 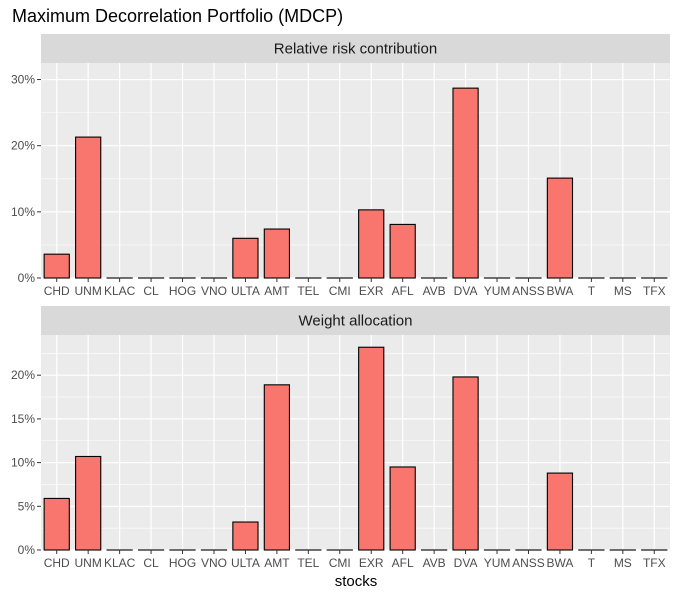 I want to click on y-tick-label: 5%, so click(x=27, y=506).